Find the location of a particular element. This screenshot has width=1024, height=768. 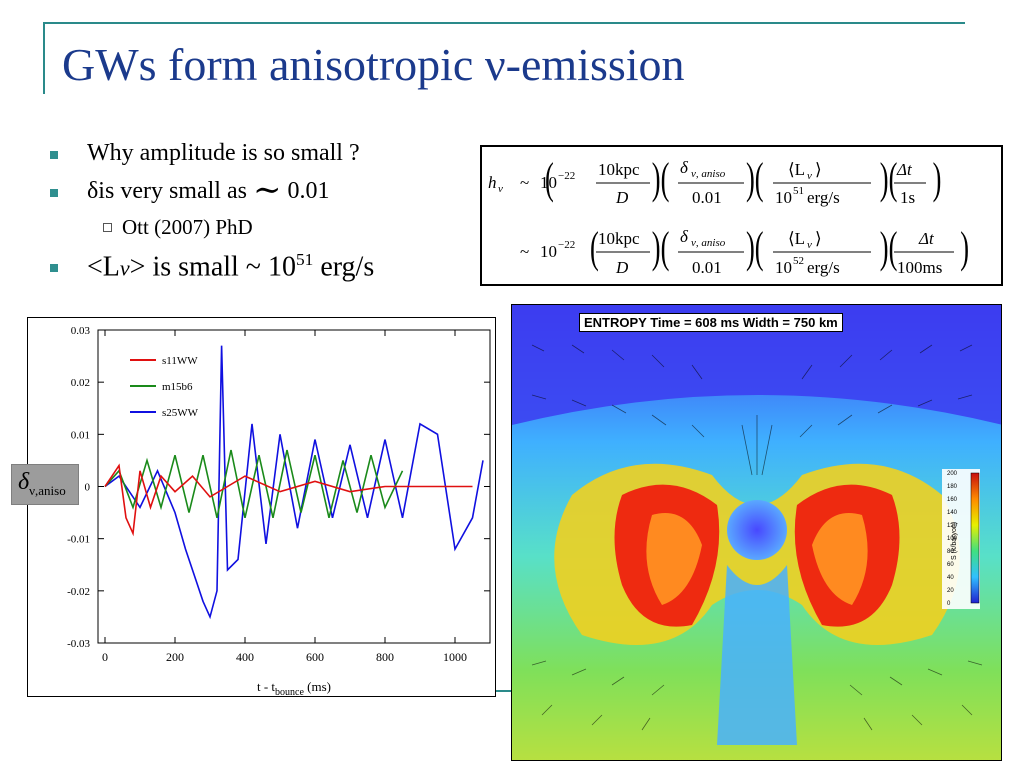

eq2-f2-sub: ν, aniso is located at coordinates (708, 243).